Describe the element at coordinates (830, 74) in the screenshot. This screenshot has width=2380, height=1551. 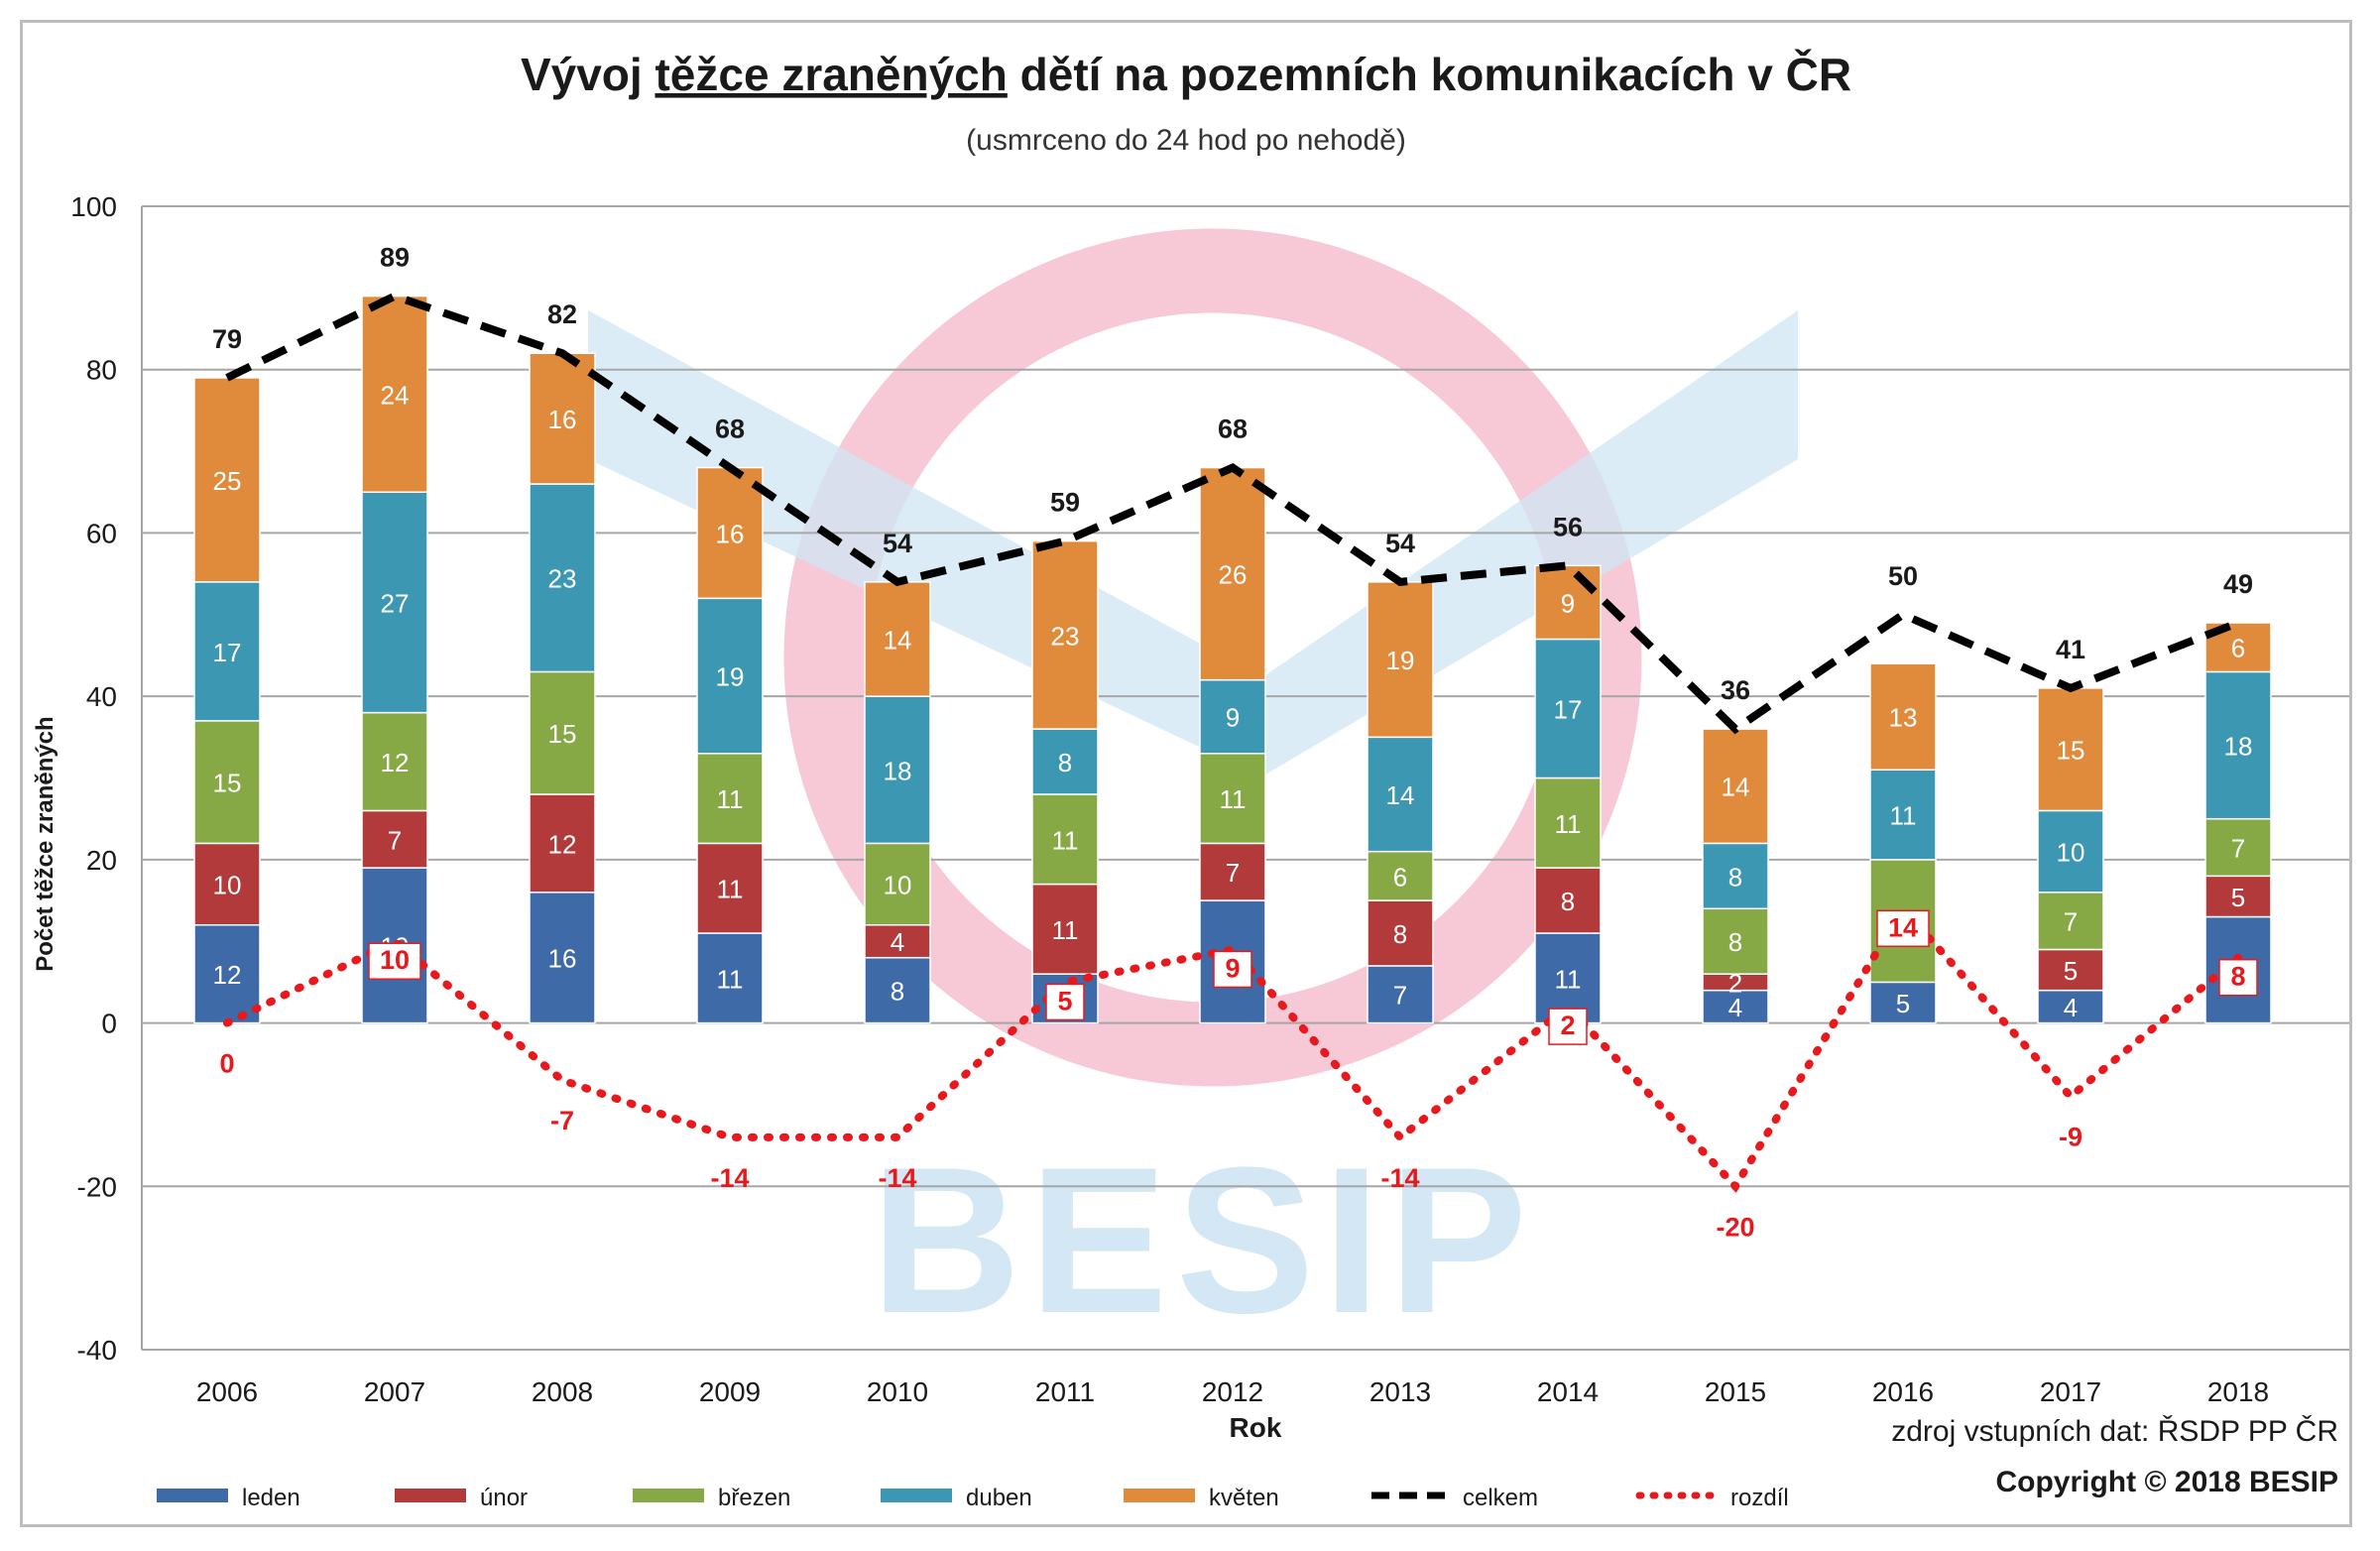
I see `title-part-1: těžce zraněných` at that location.